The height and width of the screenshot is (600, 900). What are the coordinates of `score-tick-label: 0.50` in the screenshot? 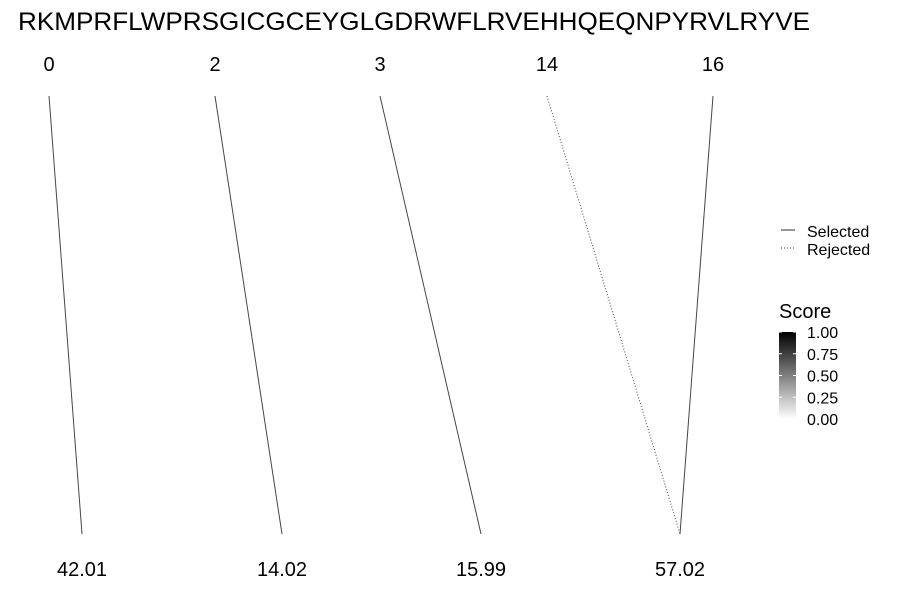 It's located at (822, 377).